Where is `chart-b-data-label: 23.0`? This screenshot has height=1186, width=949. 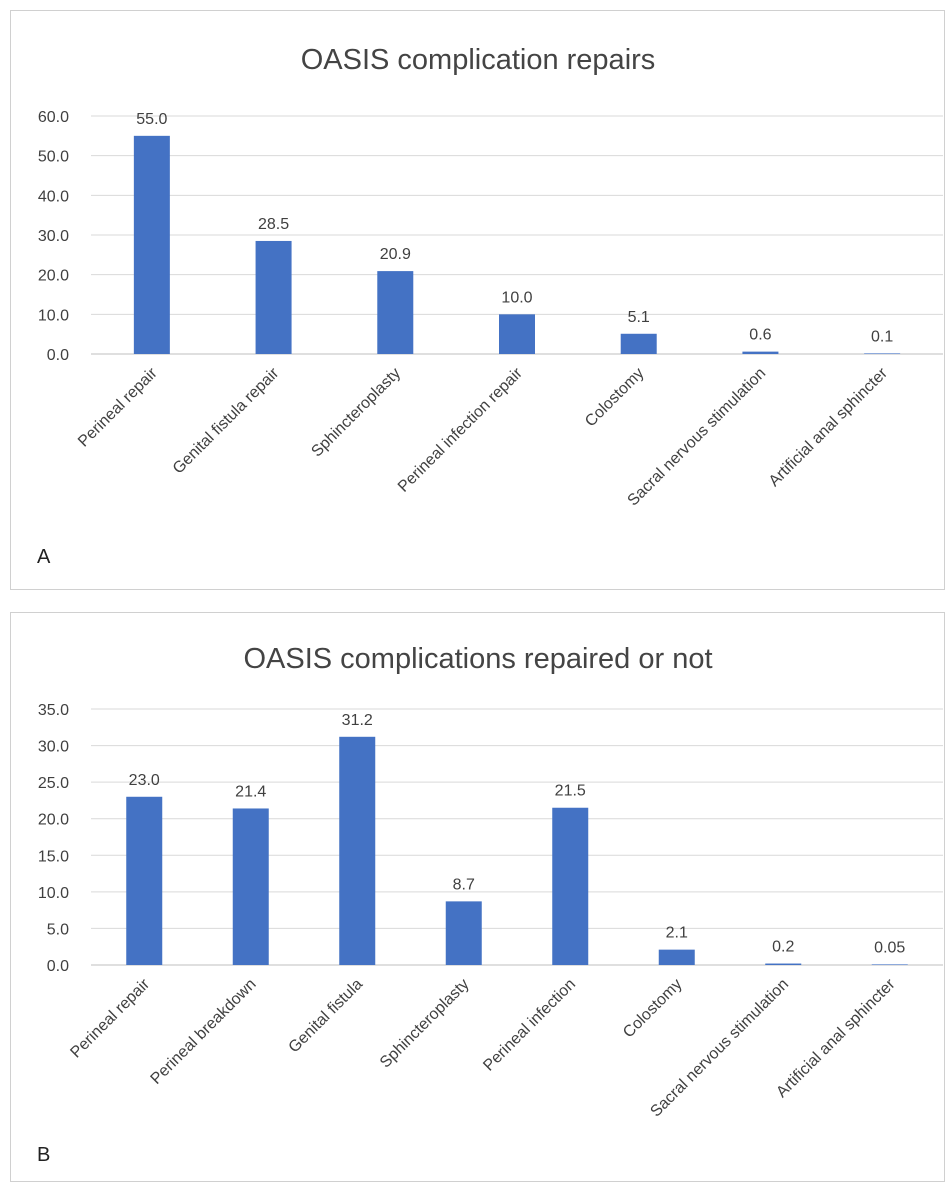 chart-b-data-label: 23.0 is located at coordinates (144, 780).